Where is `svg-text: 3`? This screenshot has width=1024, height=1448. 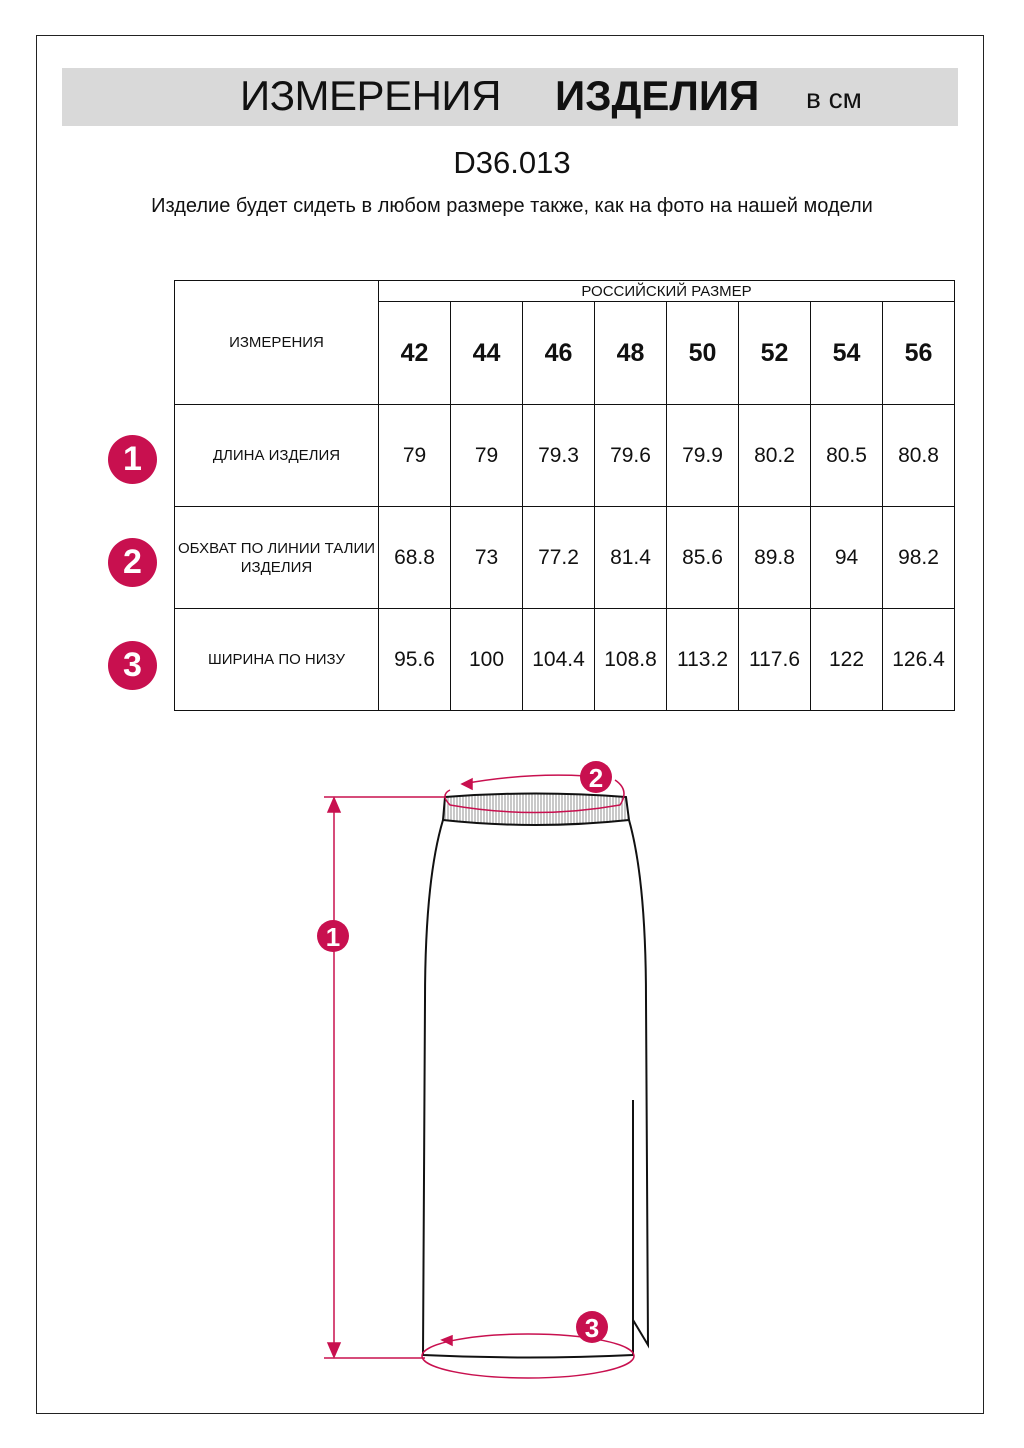
svg-text: 3 is located at coordinates (592, 1328).